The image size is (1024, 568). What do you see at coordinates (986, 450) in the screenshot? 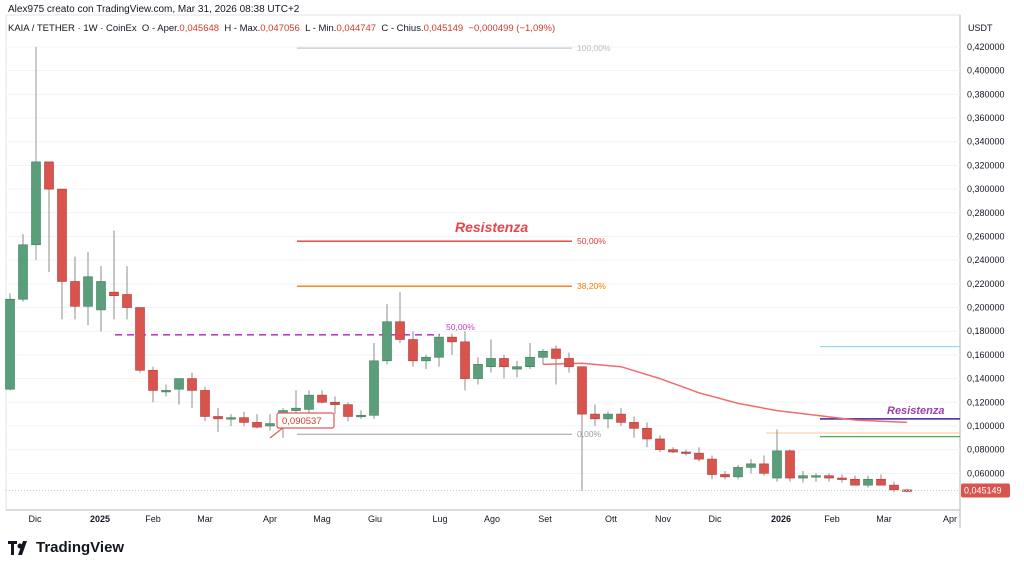
I see `y-tick-label: 0,080000` at bounding box center [986, 450].